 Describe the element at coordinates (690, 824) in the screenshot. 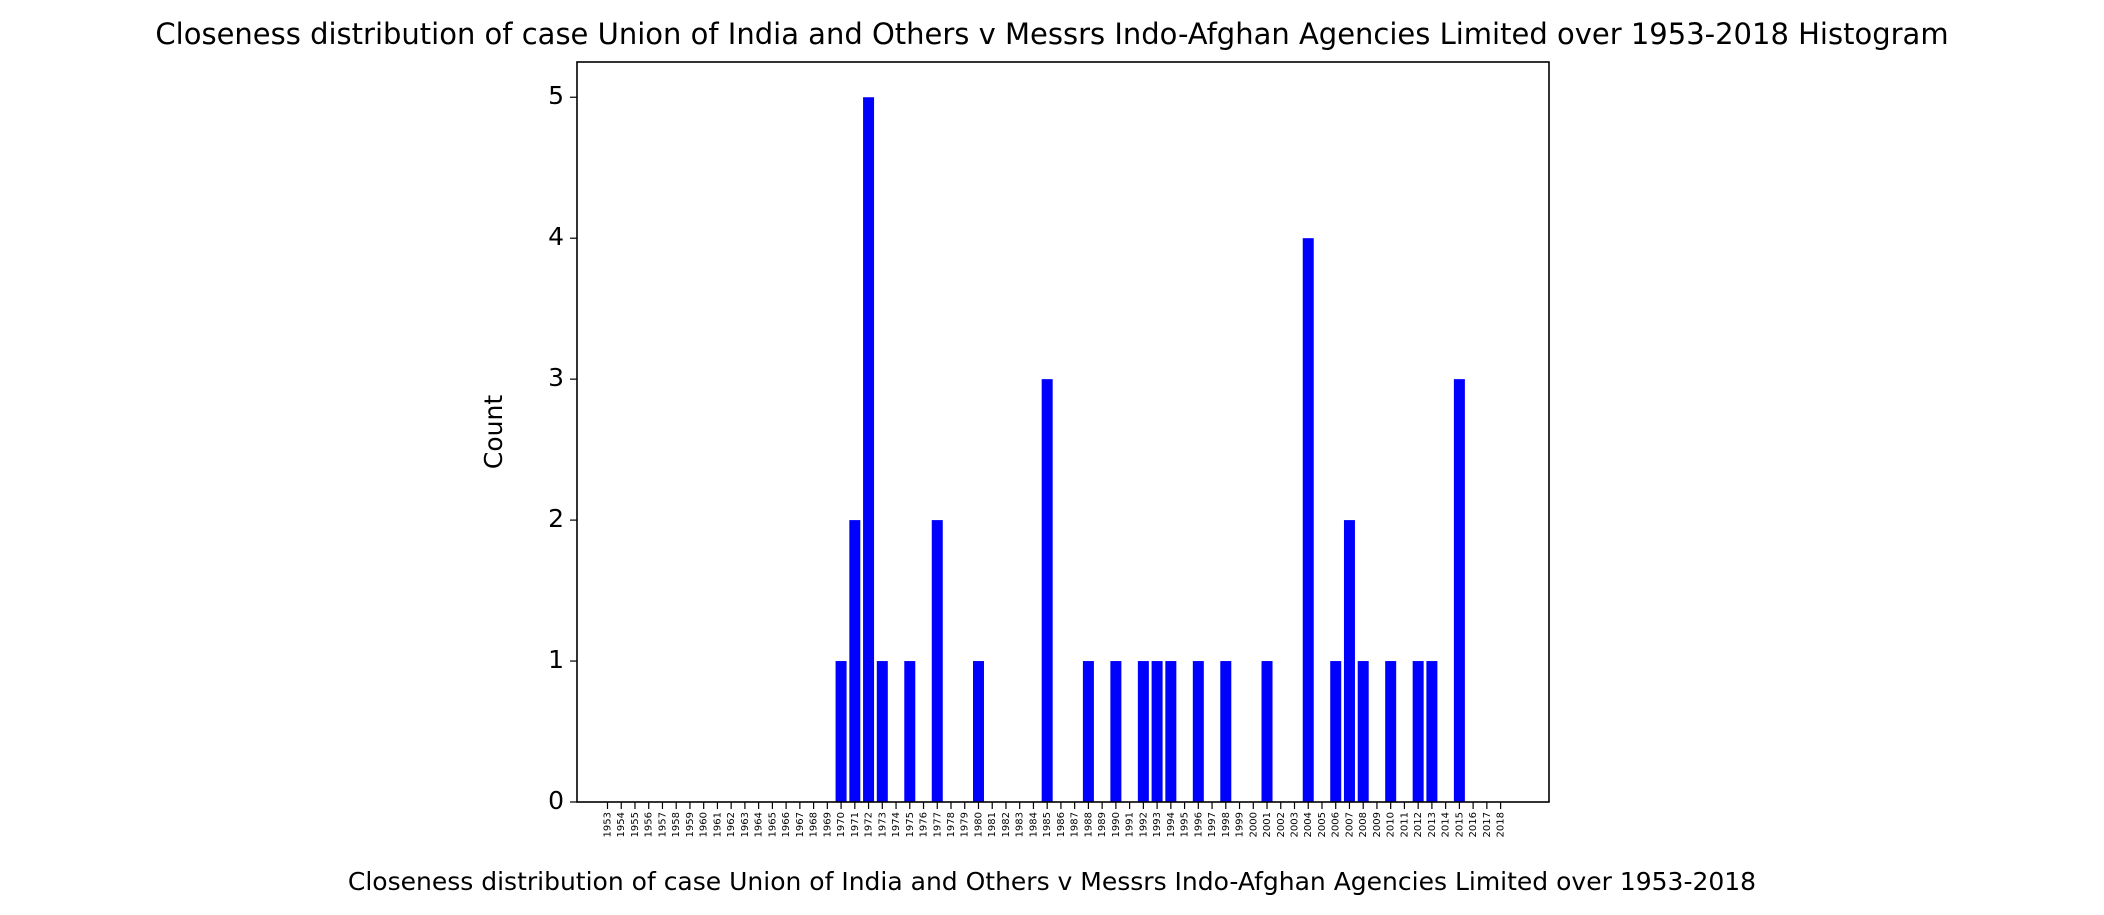

I see `x-tick-label-1959: 1959` at that location.